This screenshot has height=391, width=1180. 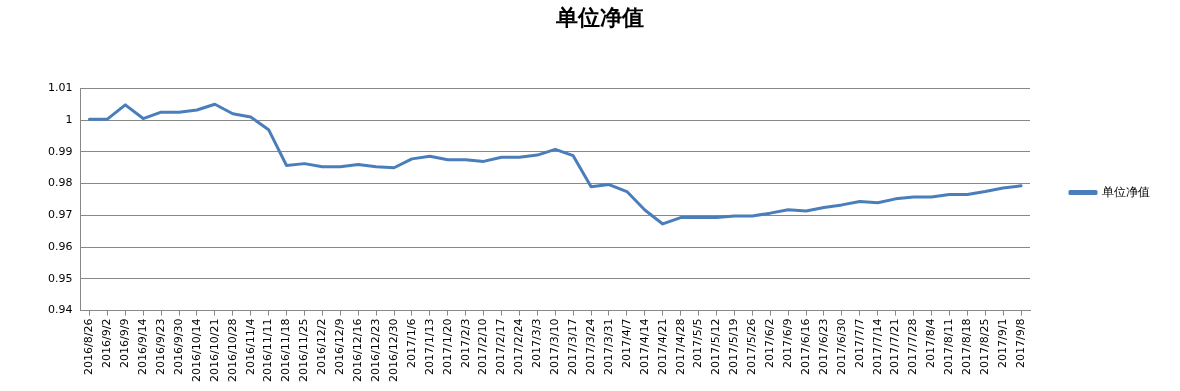 What do you see at coordinates (447, 347) in the screenshot?
I see `x-tick-label: 2017/1/20` at bounding box center [447, 347].